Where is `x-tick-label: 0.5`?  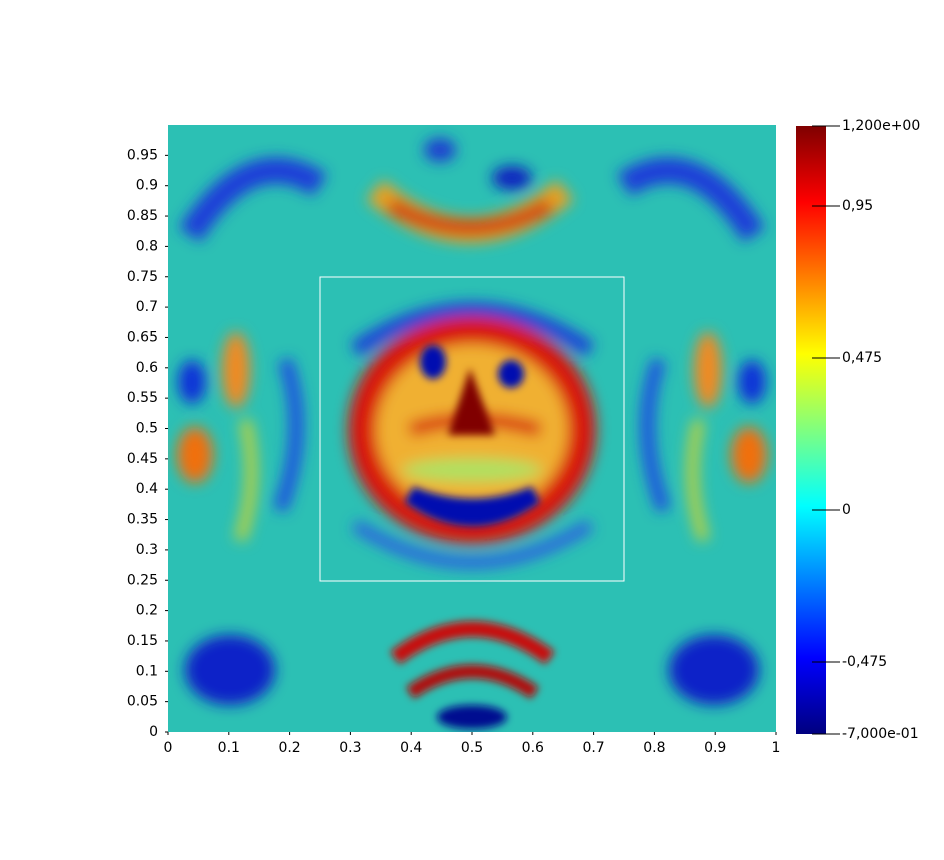
x-tick-label: 0.5 is located at coordinates (472, 748).